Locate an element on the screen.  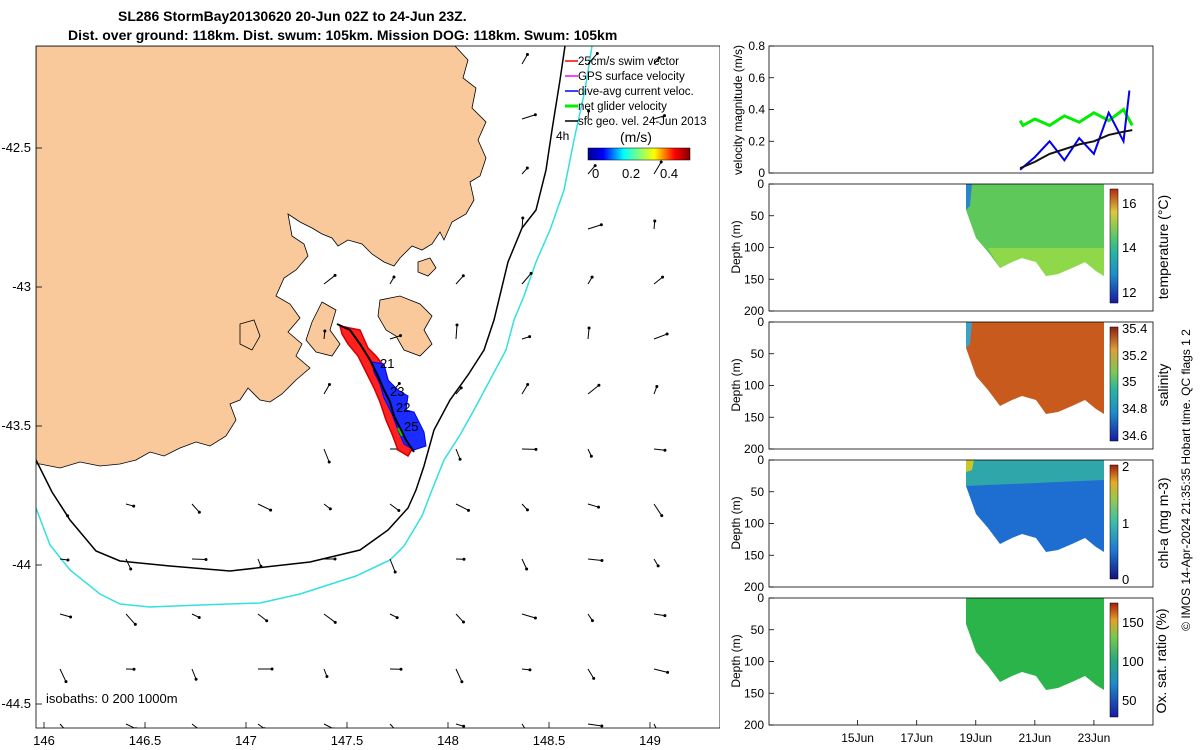
tasman-peninsula is located at coordinates (323, 329).